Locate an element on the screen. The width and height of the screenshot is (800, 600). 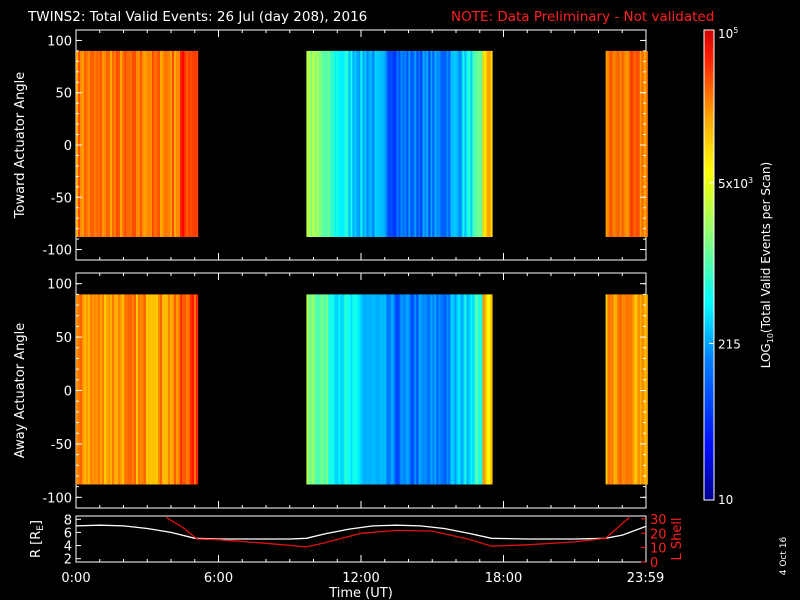
lshell-axis-label: L Shell is located at coordinates (677, 538).